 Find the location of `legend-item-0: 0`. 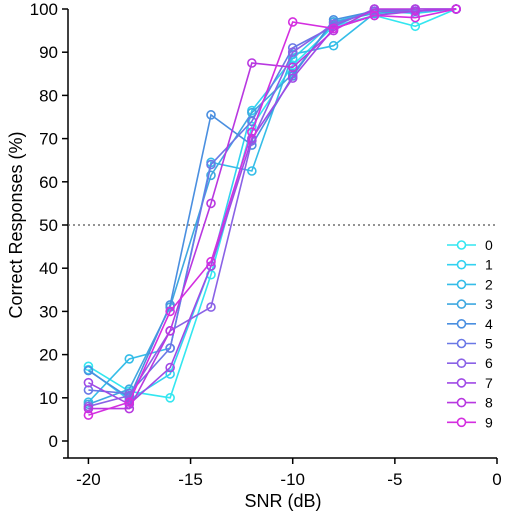

legend-item-0: 0 is located at coordinates (470, 245).